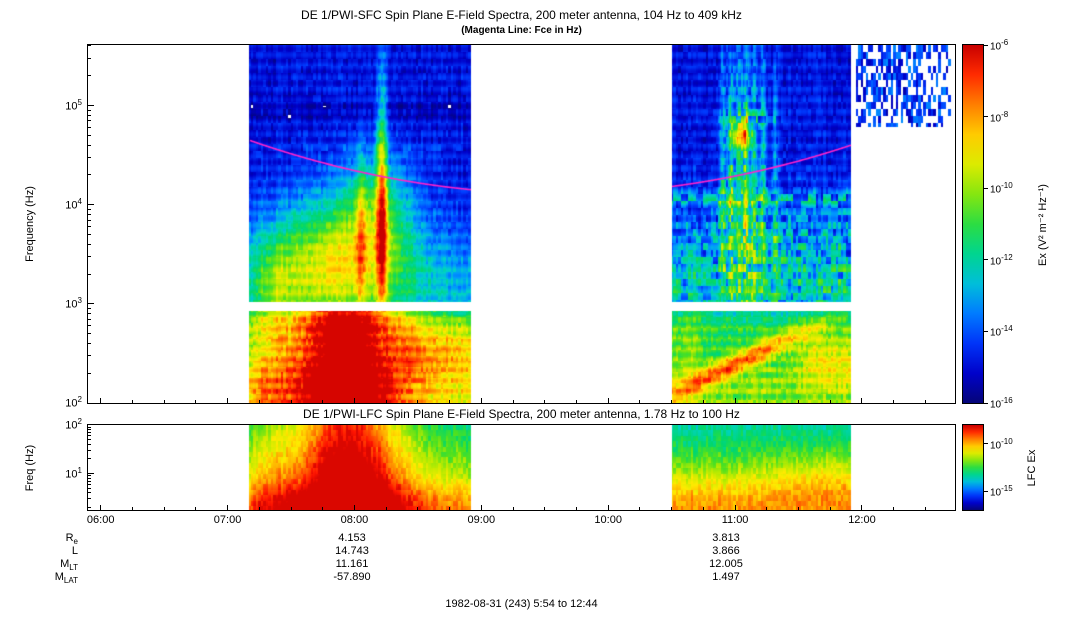 The width and height of the screenshot is (1083, 620). What do you see at coordinates (74, 551) in the screenshot?
I see `eph-row-label: L` at bounding box center [74, 551].